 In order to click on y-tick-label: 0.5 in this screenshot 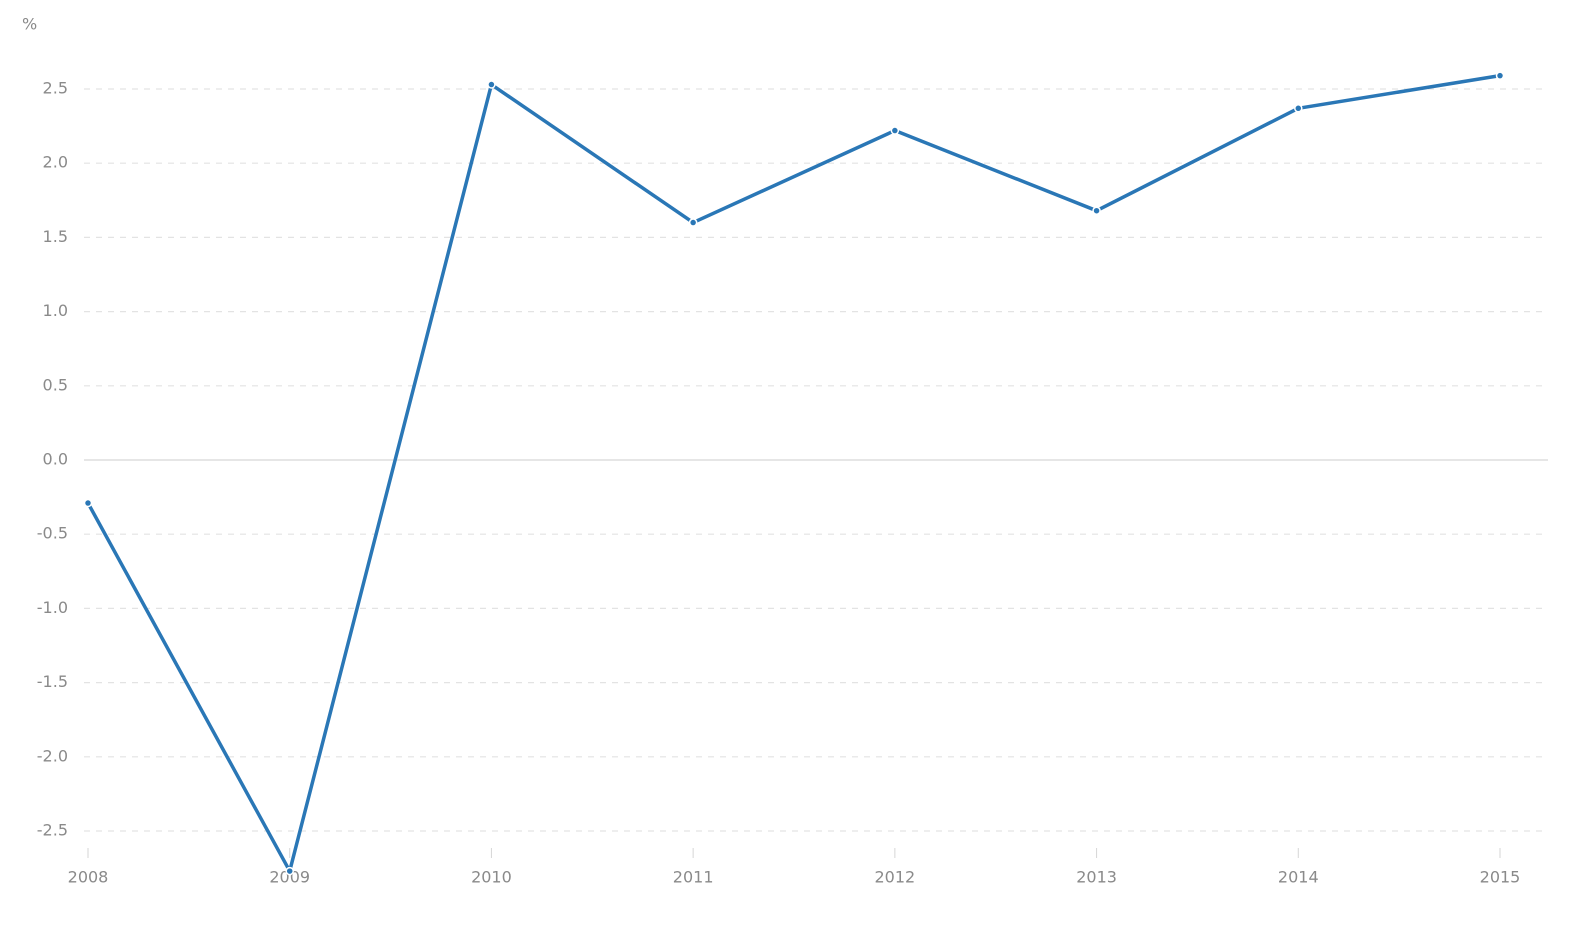, I will do `click(55, 384)`.